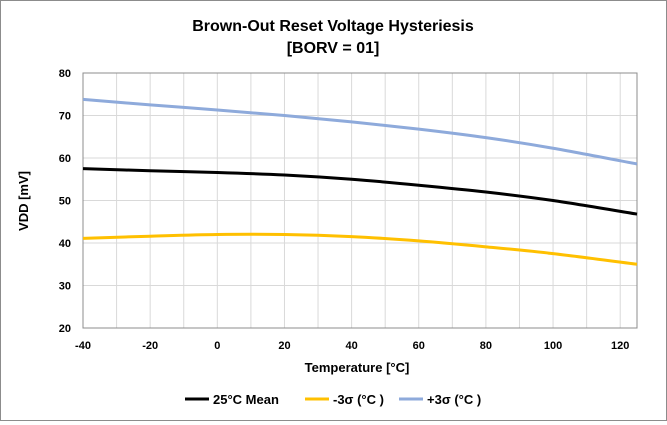 The width and height of the screenshot is (667, 425). Describe the element at coordinates (351, 346) in the screenshot. I see `x-tick-label: 40` at that location.